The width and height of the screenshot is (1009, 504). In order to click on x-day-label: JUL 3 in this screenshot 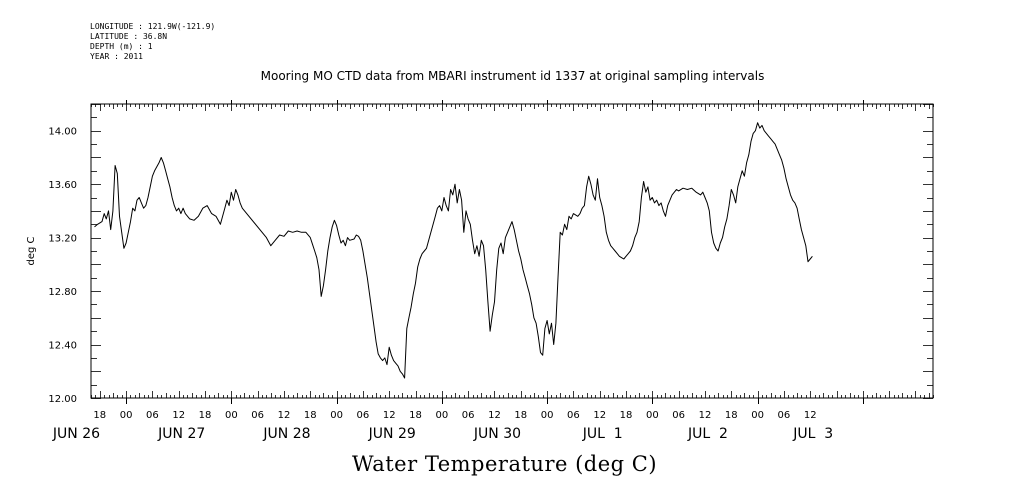, I will do `click(812, 434)`.